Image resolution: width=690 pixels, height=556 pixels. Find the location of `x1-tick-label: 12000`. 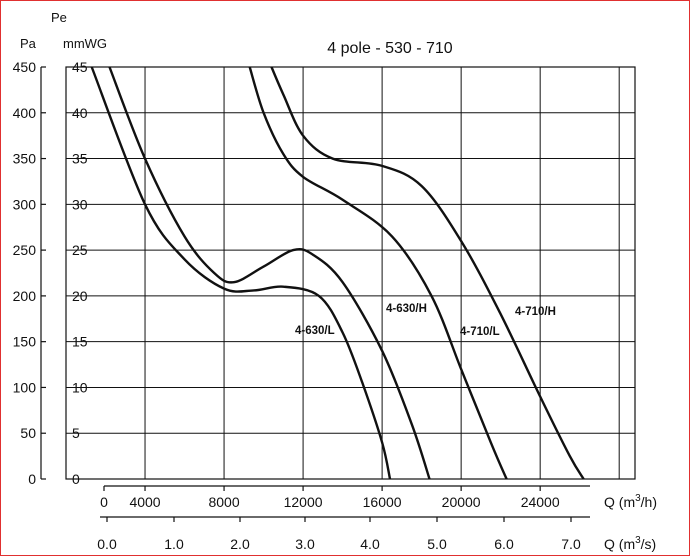

x1-tick-label: 12000 is located at coordinates (303, 502).